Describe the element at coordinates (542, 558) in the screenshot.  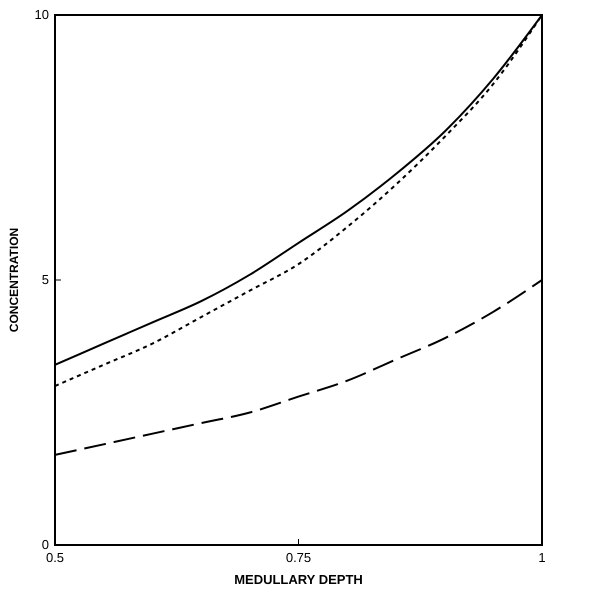
I see `x-tick-label: 1` at that location.